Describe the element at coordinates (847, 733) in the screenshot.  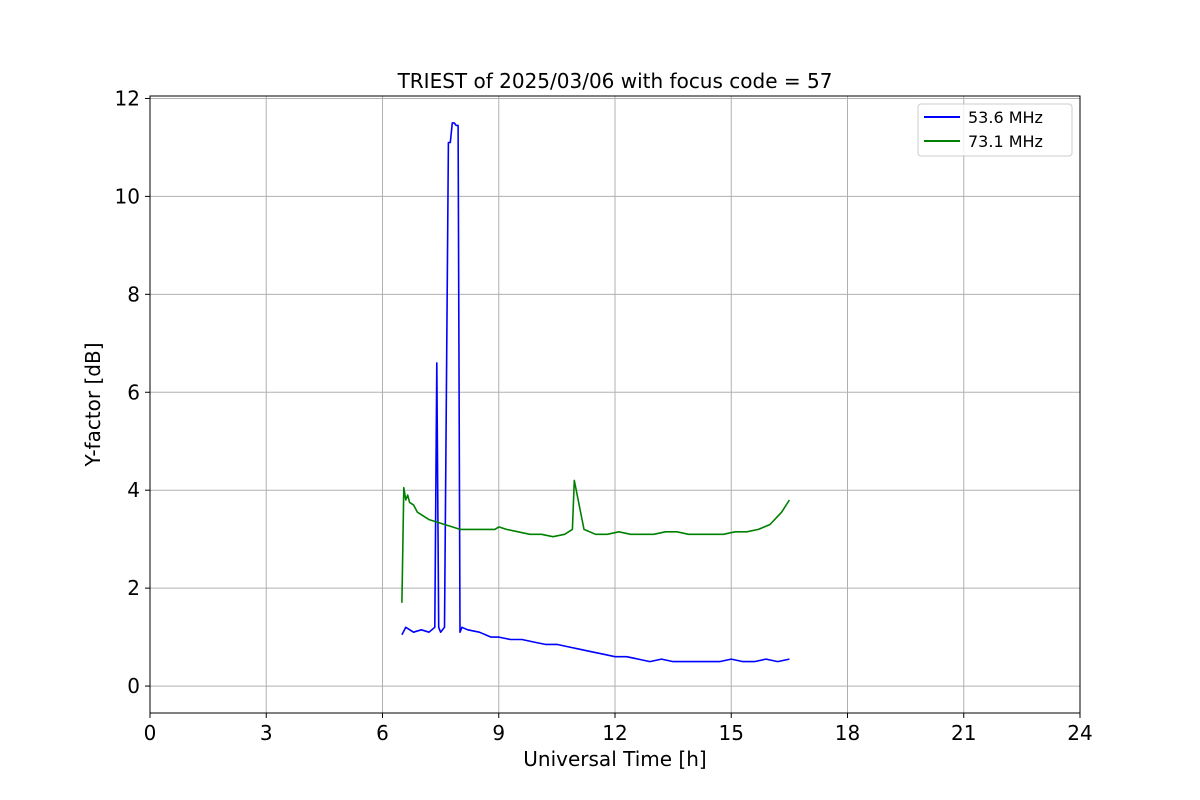
I see `x-tick-label: 18` at that location.